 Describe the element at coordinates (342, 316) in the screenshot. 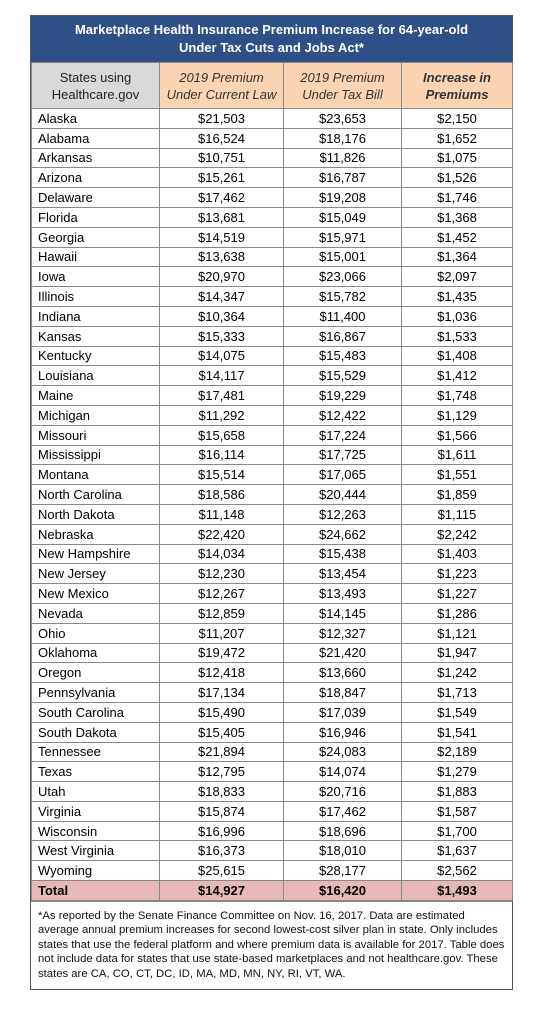

I see `value-cell: $11,400` at that location.